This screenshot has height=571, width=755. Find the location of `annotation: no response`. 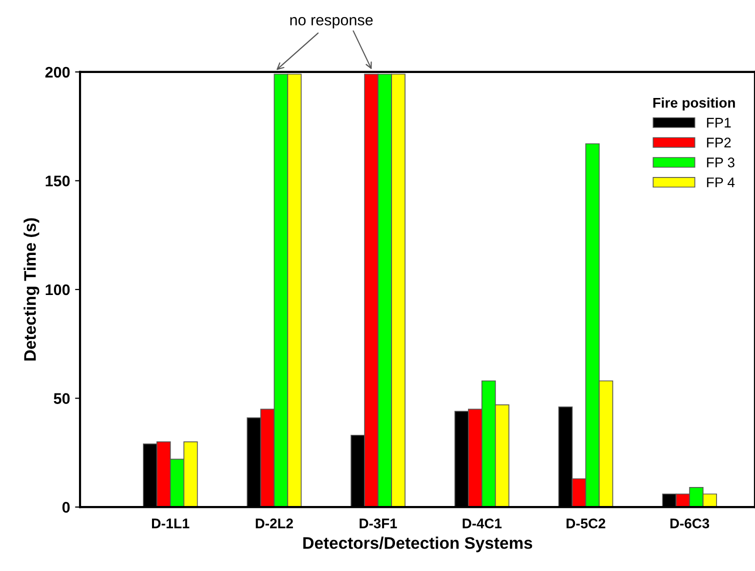

annotation: no response is located at coordinates (331, 22).